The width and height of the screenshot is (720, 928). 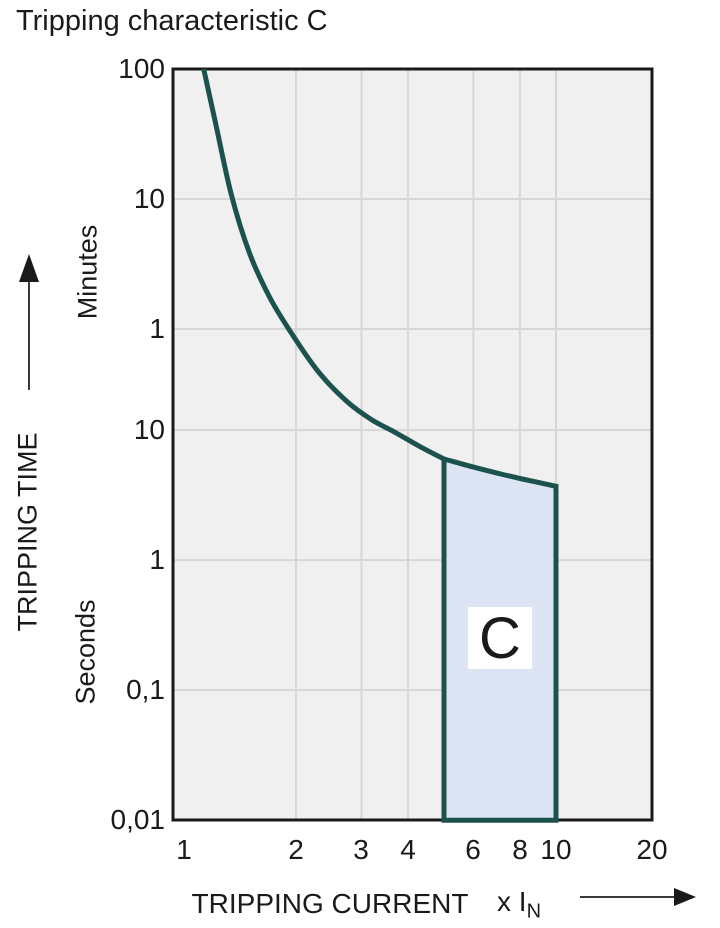 I want to click on y-tick-label: 0,01, so click(x=138, y=819).